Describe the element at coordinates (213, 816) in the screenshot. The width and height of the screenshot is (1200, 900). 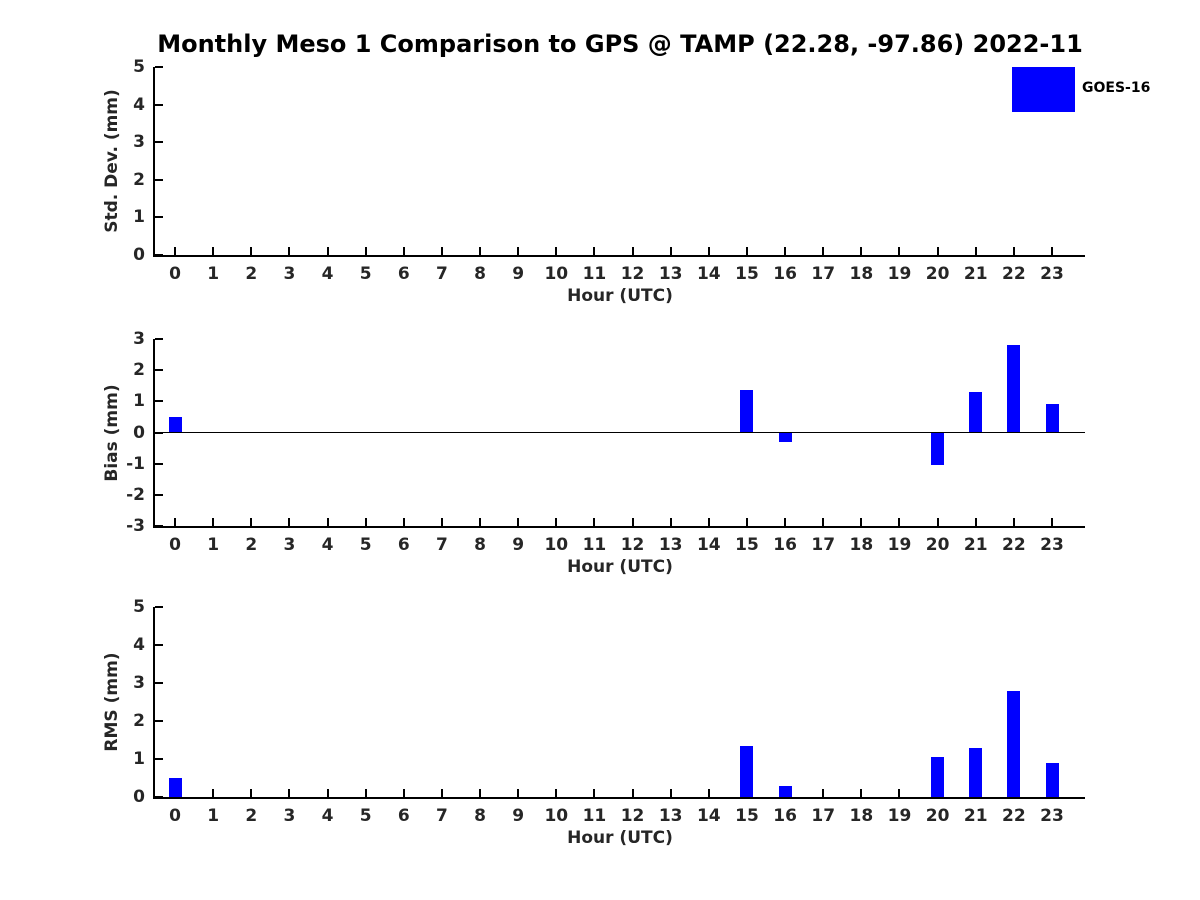
I see `x-tick-label: 1` at that location.